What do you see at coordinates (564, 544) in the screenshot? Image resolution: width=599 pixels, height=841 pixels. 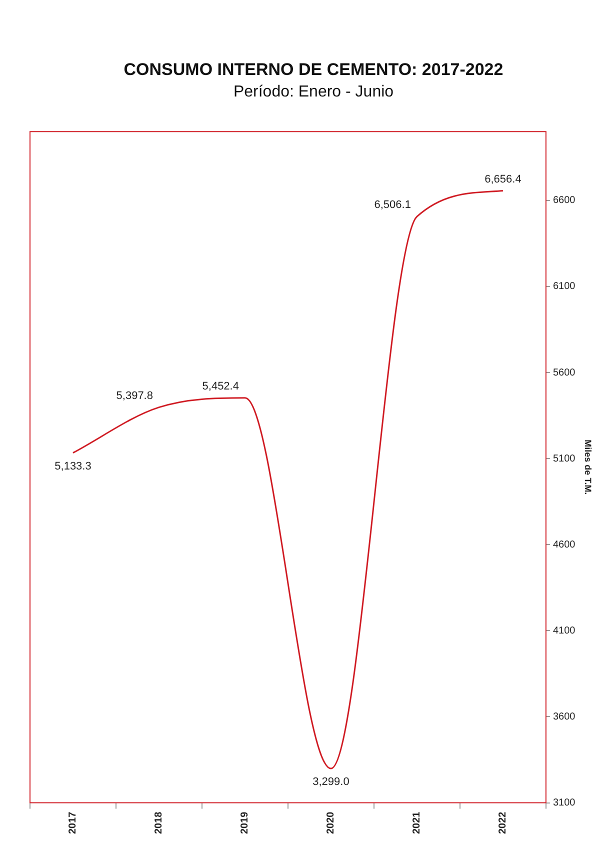 I see `y-tick-label: 4600` at bounding box center [564, 544].